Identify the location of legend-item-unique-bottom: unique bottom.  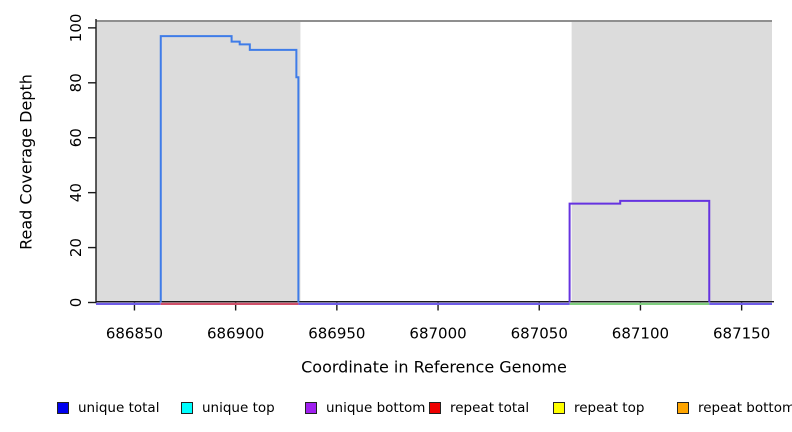
(365, 408).